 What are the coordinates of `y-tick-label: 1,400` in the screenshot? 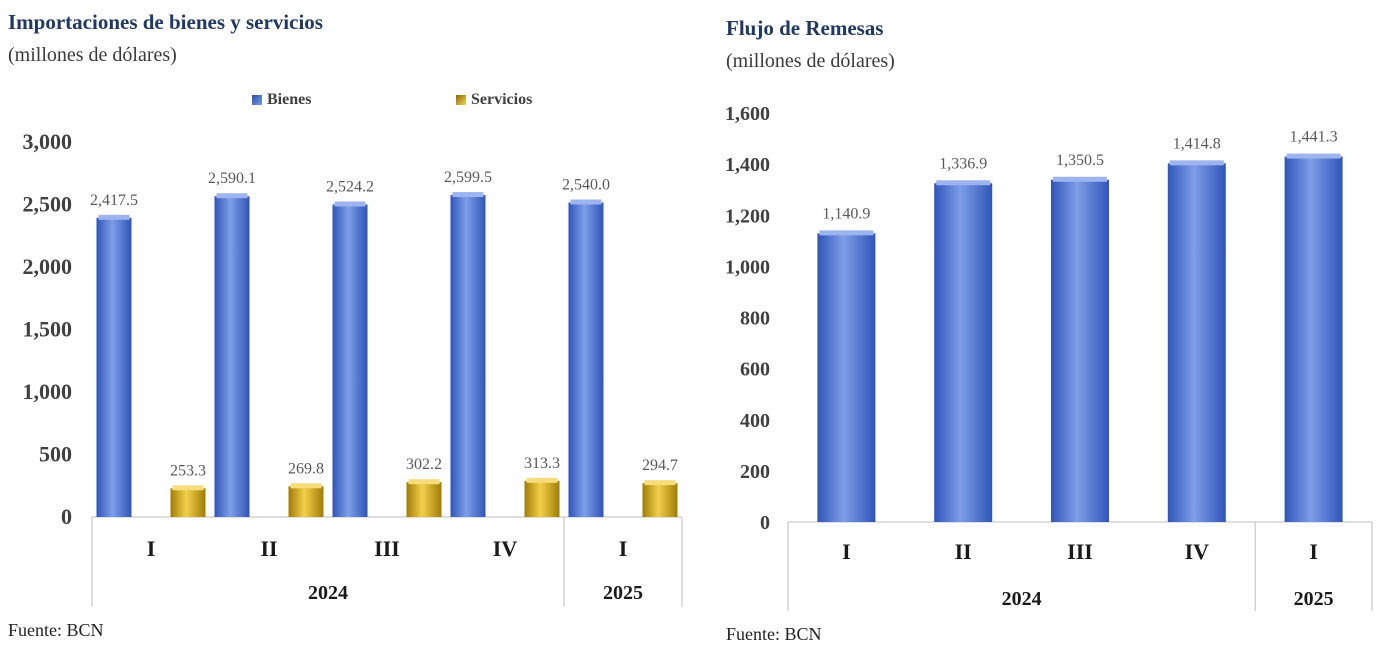 It's located at (747, 165).